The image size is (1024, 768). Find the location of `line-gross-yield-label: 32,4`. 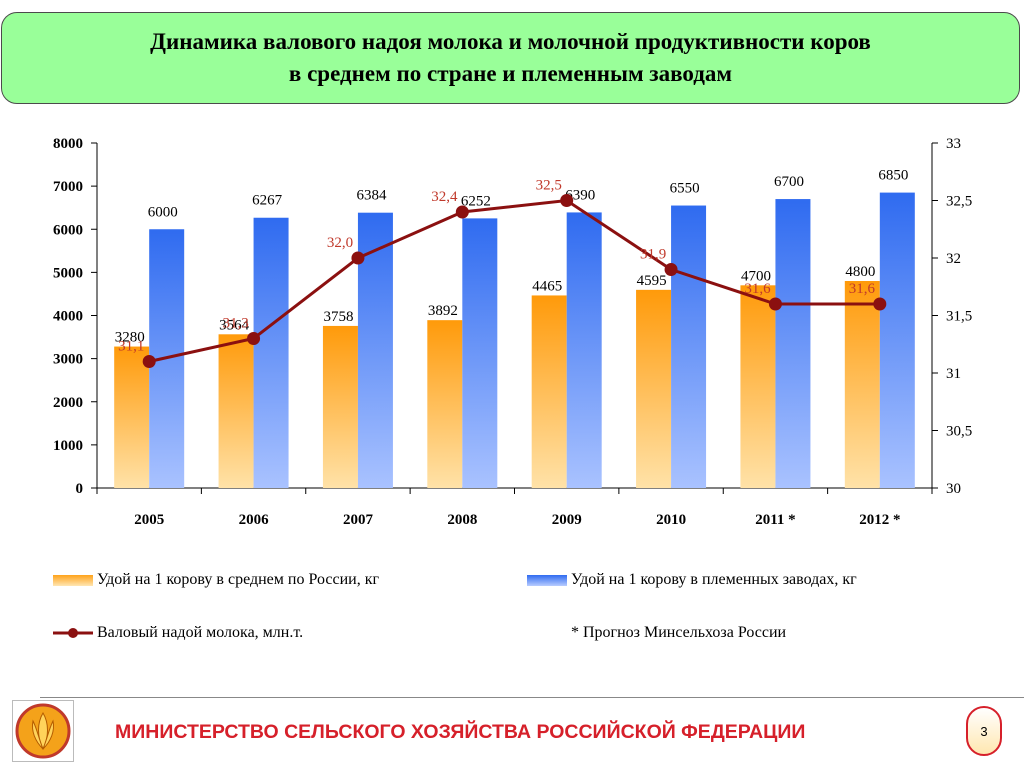

line-gross-yield-label: 32,4 is located at coordinates (444, 197).